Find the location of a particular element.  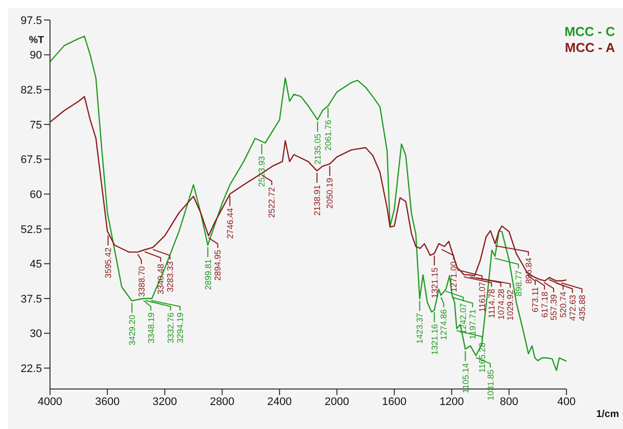

annotation: 3388.70 is located at coordinates (141, 281).